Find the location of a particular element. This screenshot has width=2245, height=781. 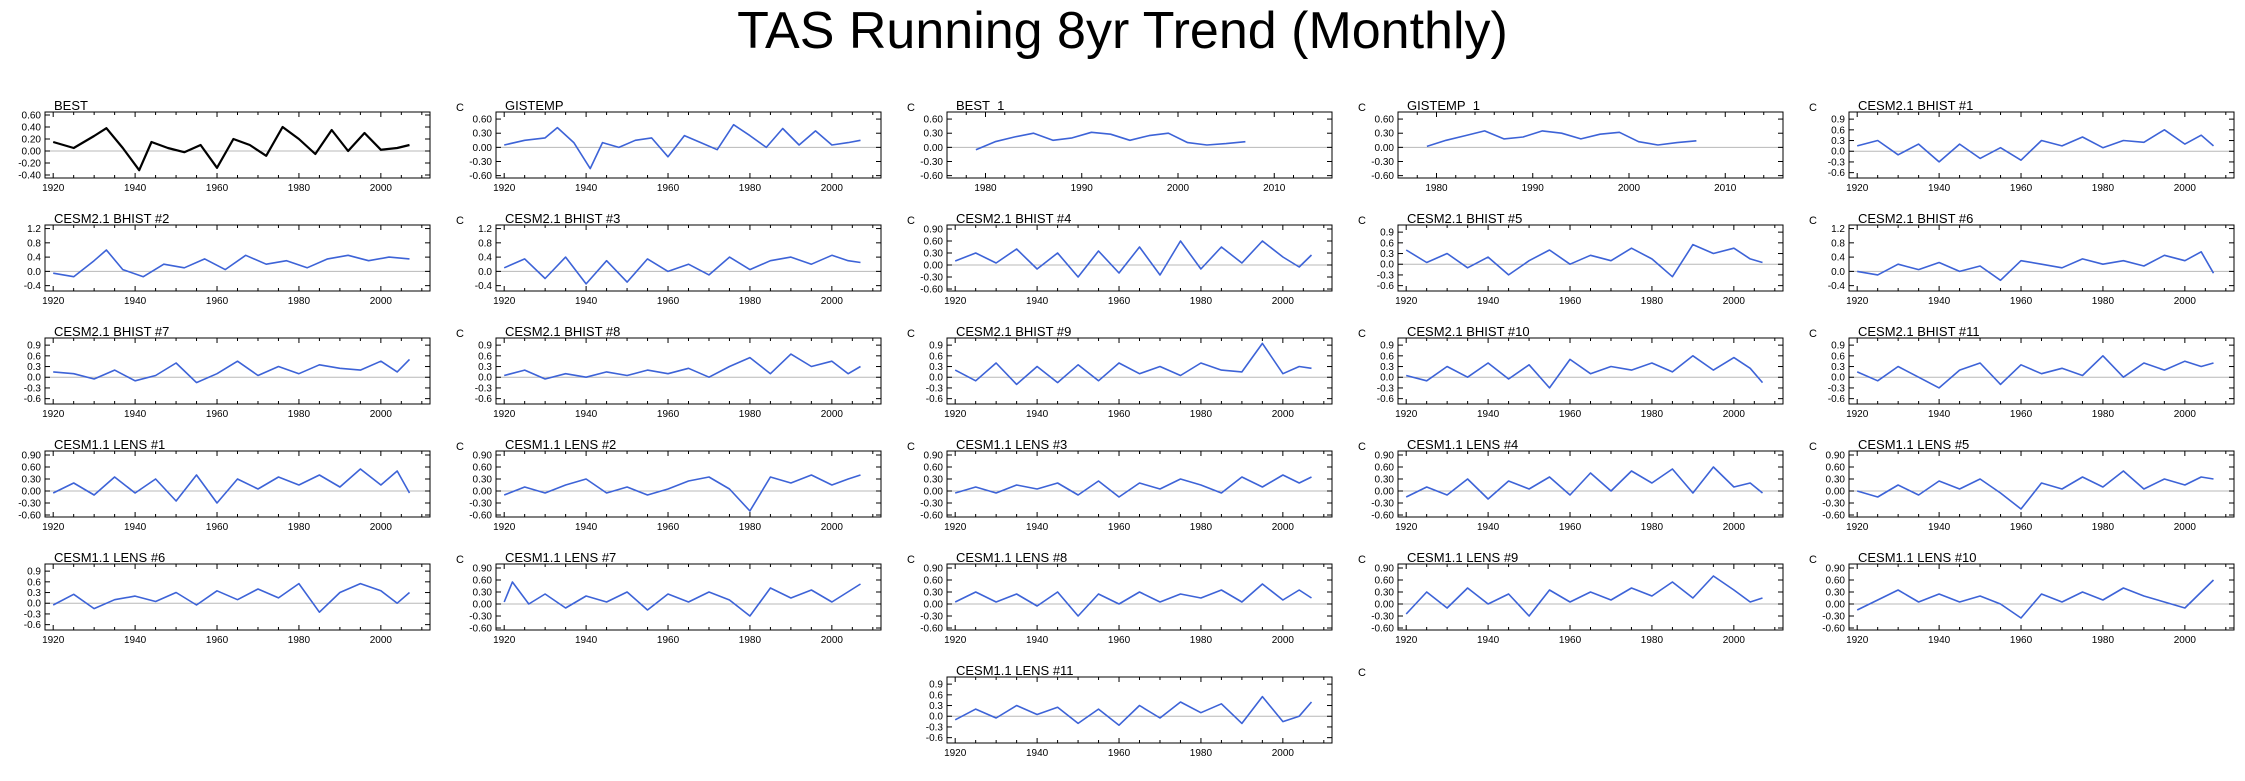

y-tick-label: -0.40 is located at coordinates (29, 176).